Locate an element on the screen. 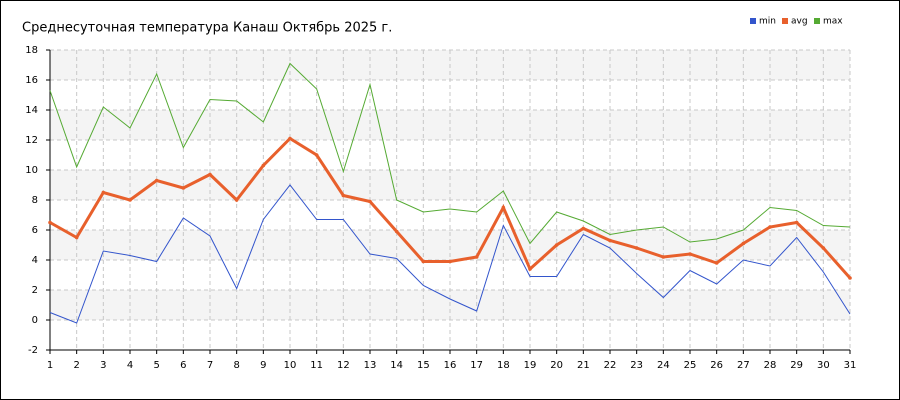 This screenshot has width=900, height=400. x-tick-label: 23 is located at coordinates (636, 365).